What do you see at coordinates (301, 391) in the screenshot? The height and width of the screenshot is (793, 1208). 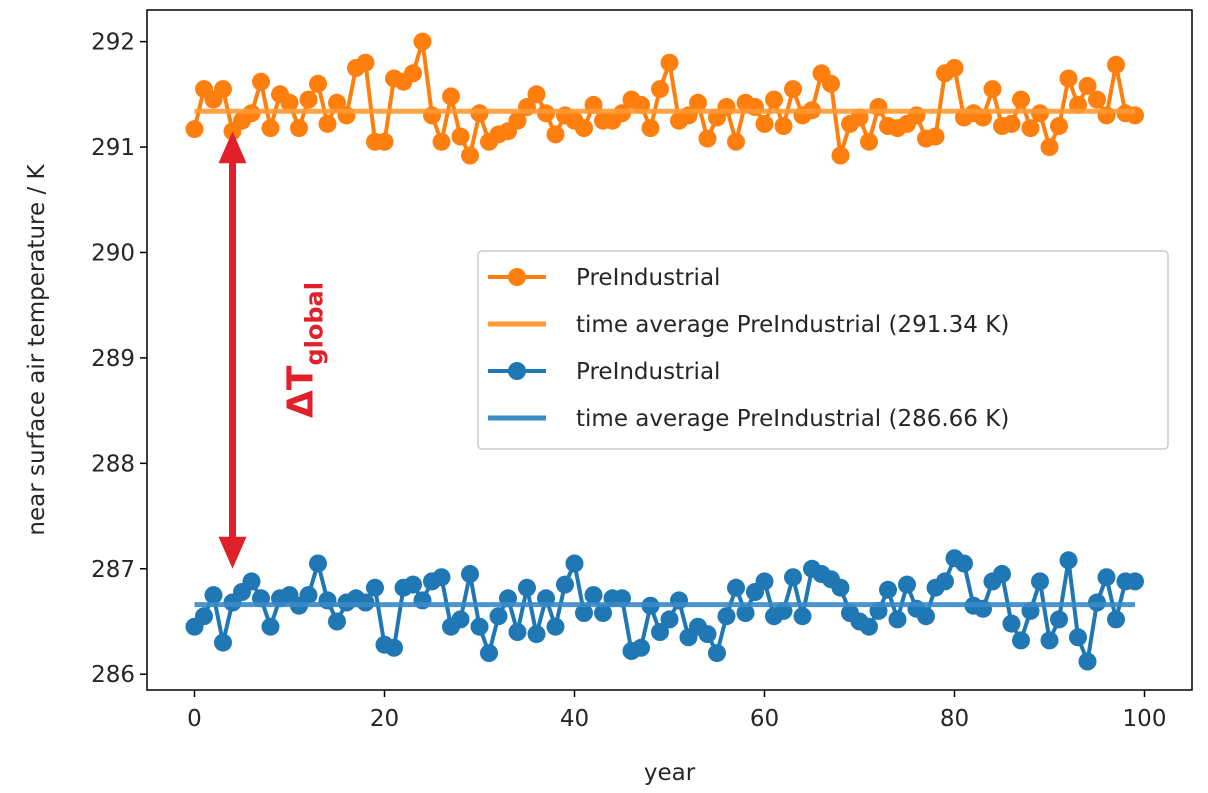 I see `delta-t-main: ΔT` at bounding box center [301, 391].